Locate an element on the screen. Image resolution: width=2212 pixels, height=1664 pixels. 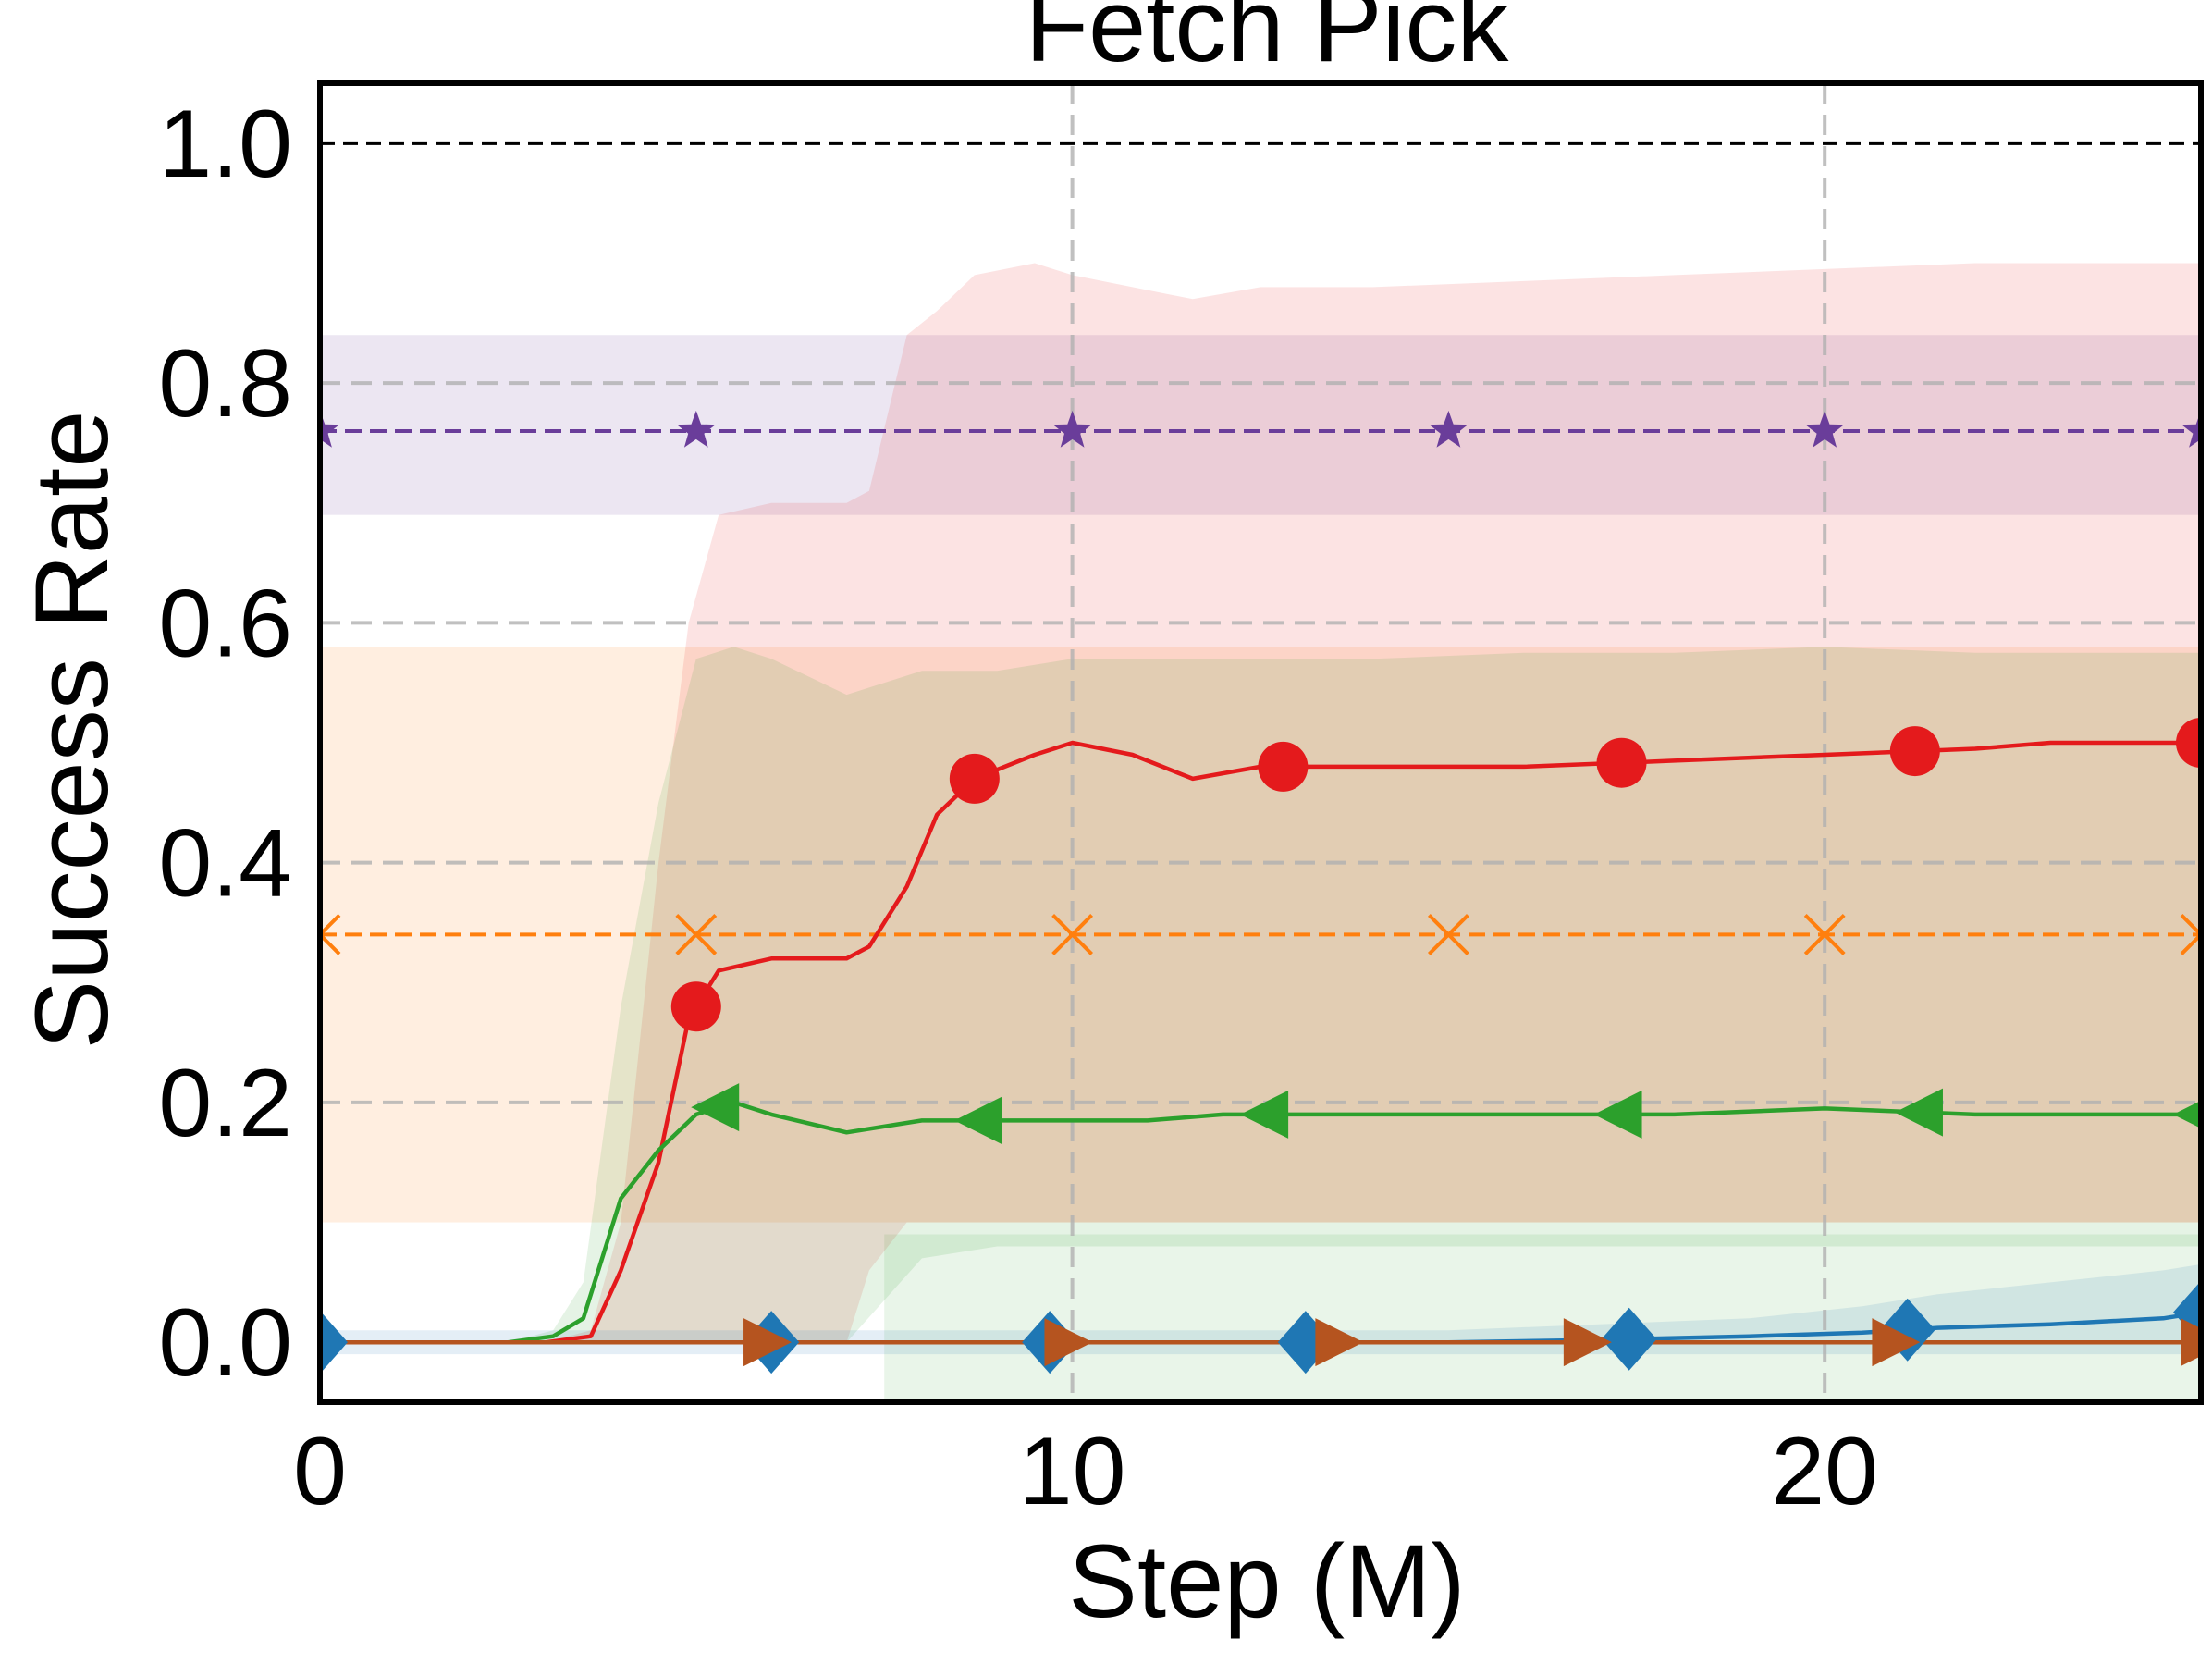
y-tick-label: 0.0 is located at coordinates (225, 1343).